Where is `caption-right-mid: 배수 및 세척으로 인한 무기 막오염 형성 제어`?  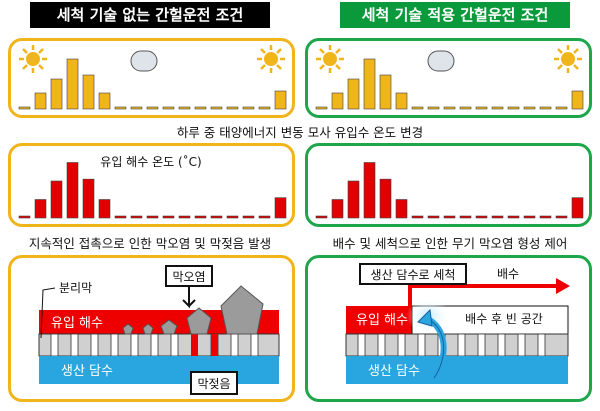 caption-right-mid: 배수 및 세척으로 인한 무기 막오염 형성 제어 is located at coordinates (450, 243).